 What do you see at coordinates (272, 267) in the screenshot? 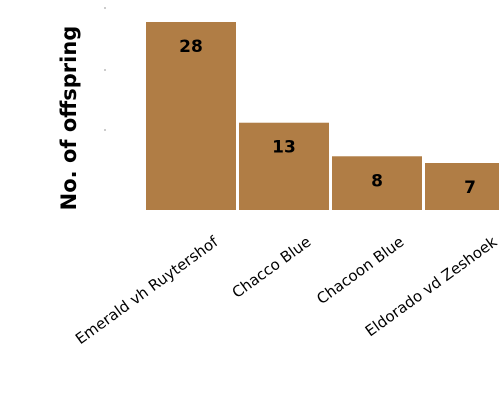
I see `category-label: Chacco Blue` at bounding box center [272, 267].